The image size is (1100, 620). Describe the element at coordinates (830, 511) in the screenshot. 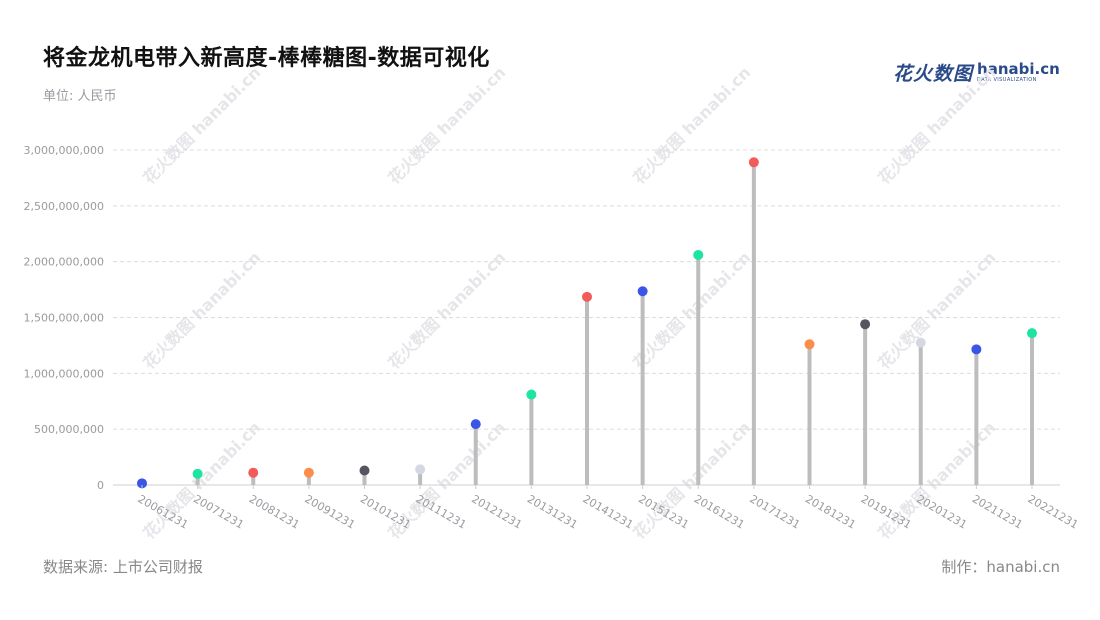

I see `x-tick-label: 20181231` at that location.